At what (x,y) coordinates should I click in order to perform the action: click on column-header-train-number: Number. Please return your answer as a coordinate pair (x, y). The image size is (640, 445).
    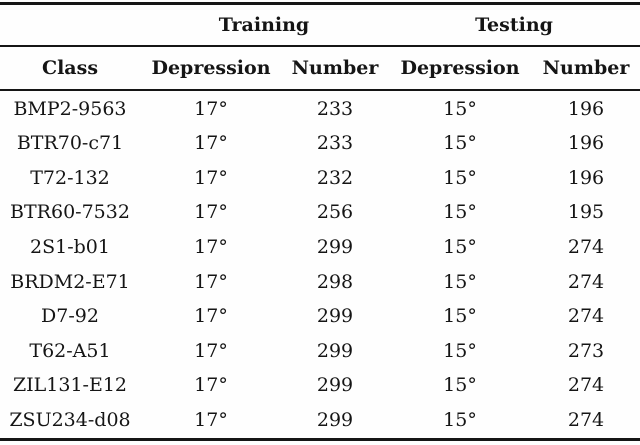
    Looking at the image, I should click on (335, 68).